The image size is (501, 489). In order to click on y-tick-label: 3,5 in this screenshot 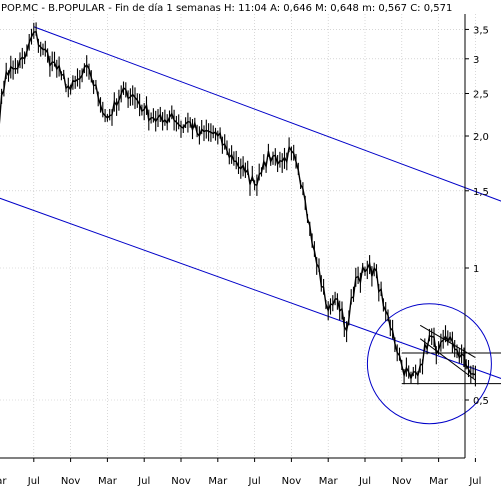, I will do `click(481, 30)`.